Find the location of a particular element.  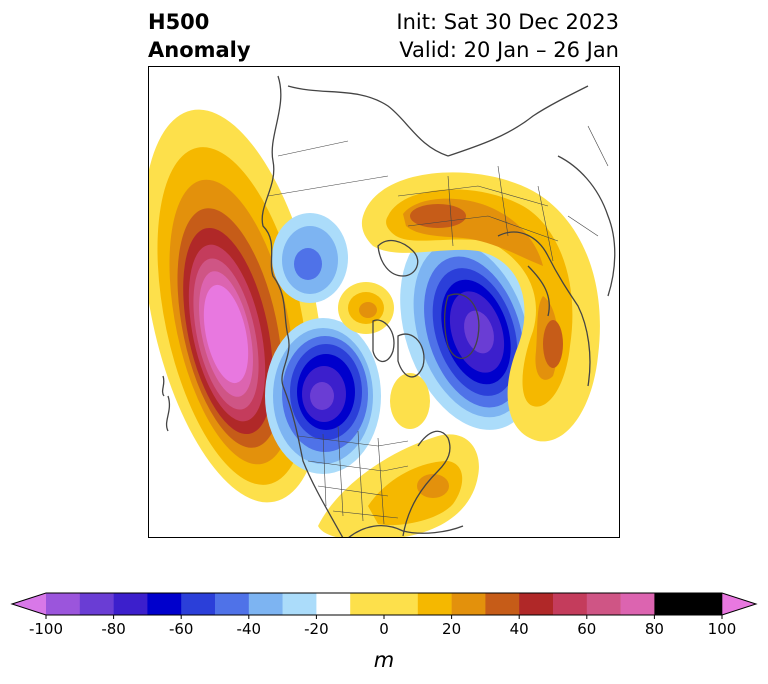

colorbar-tick-label: -100 is located at coordinates (46, 629).